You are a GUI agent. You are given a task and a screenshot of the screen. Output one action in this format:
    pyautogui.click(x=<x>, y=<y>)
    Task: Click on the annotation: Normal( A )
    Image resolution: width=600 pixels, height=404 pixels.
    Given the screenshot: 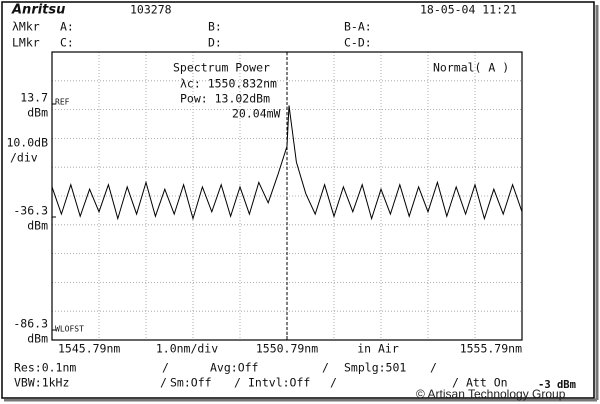 What is the action you would take?
    pyautogui.click(x=471, y=68)
    